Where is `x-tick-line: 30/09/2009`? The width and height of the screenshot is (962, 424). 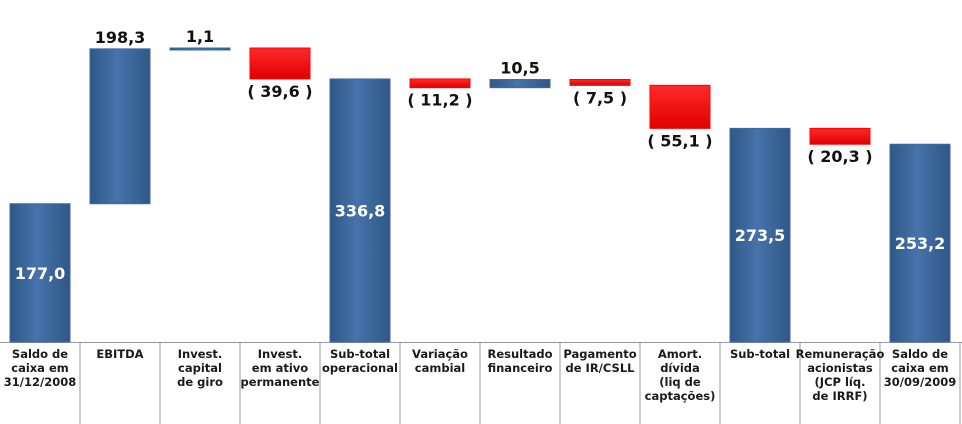 x-tick-line: 30/09/2009 is located at coordinates (920, 382).